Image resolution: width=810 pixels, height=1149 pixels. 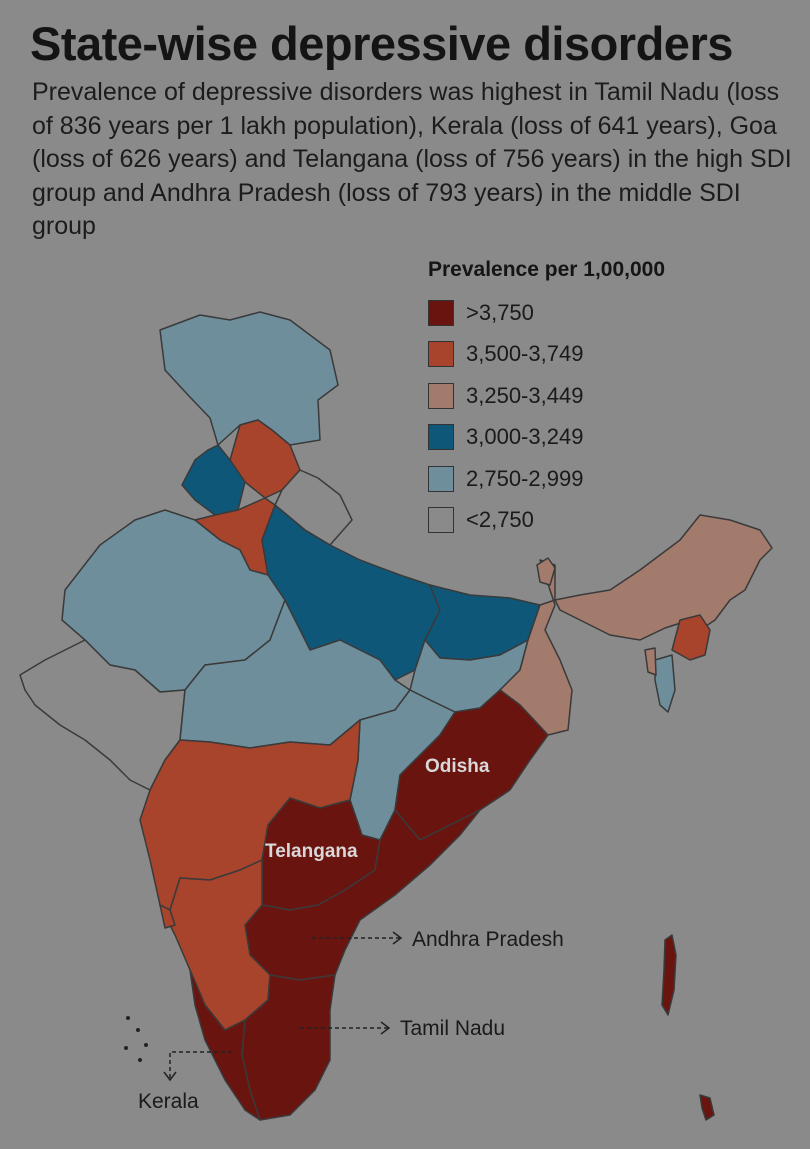 I want to click on legend-item: <2,750, so click(x=588, y=521).